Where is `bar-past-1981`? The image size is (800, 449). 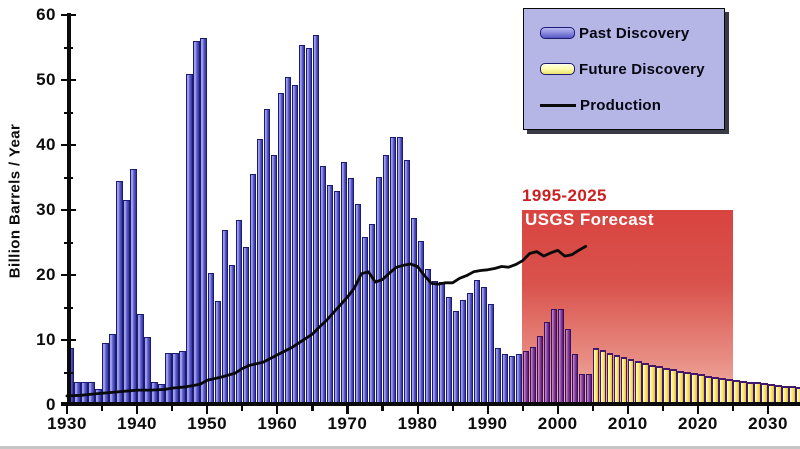
bar-past-1981 is located at coordinates (428, 336).